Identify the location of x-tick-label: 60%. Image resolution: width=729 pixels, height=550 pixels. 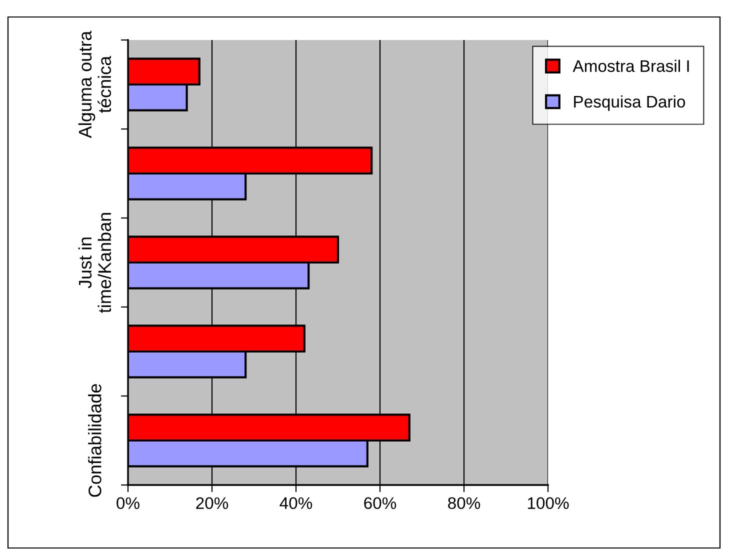
(380, 503).